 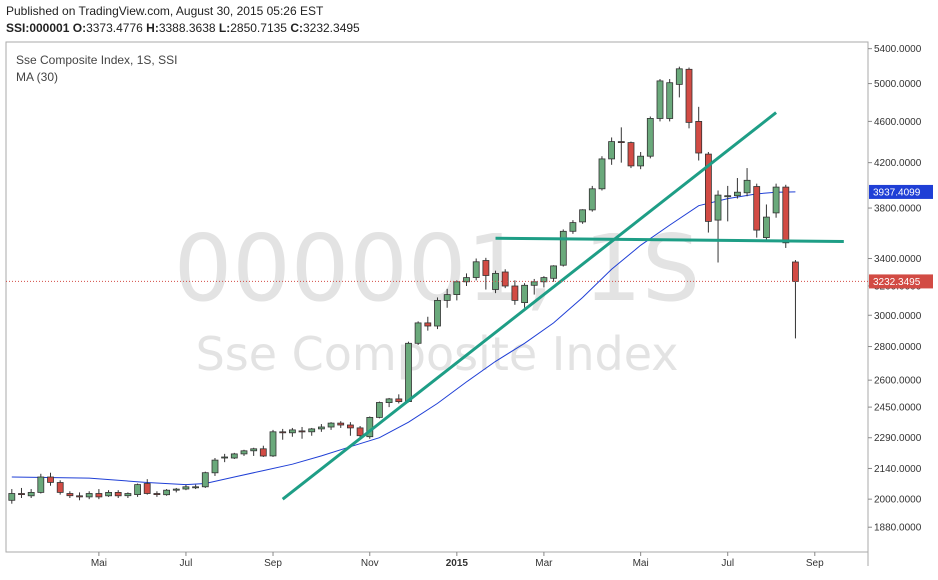 I want to click on ma-value-badge-bg, so click(x=901, y=191).